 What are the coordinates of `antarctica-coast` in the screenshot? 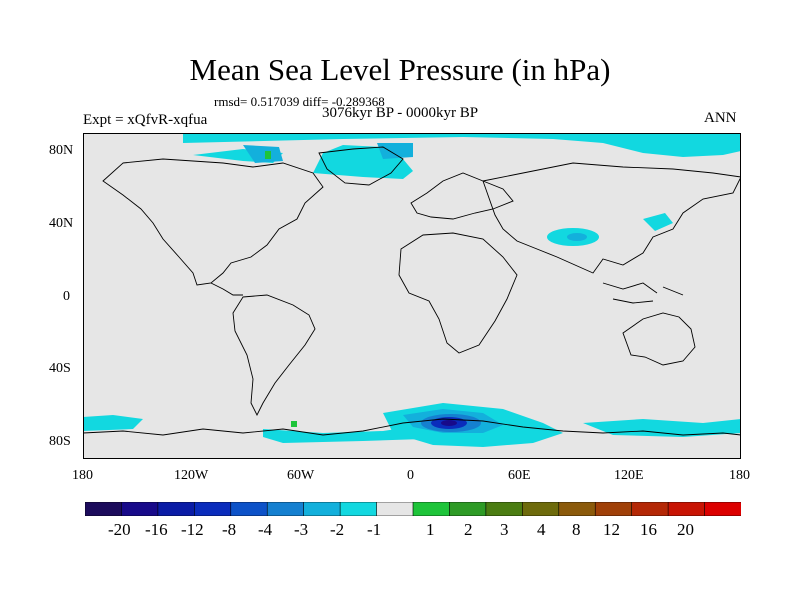 It's located at (412, 427).